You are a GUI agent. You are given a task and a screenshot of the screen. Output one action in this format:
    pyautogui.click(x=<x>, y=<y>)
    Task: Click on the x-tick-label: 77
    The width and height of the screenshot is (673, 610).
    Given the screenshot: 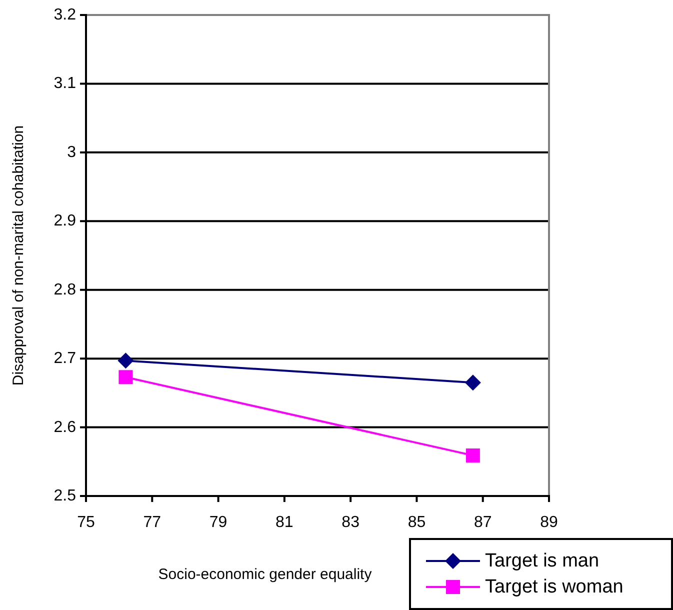 What is the action you would take?
    pyautogui.click(x=152, y=522)
    